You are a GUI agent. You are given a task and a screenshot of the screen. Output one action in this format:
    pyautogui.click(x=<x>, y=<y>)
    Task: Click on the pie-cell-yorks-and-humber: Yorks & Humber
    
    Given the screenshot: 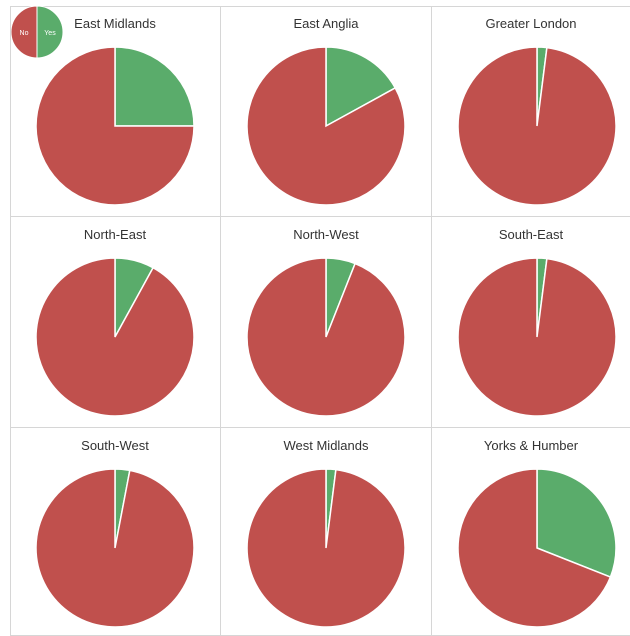 What is the action you would take?
    pyautogui.click(x=531, y=532)
    